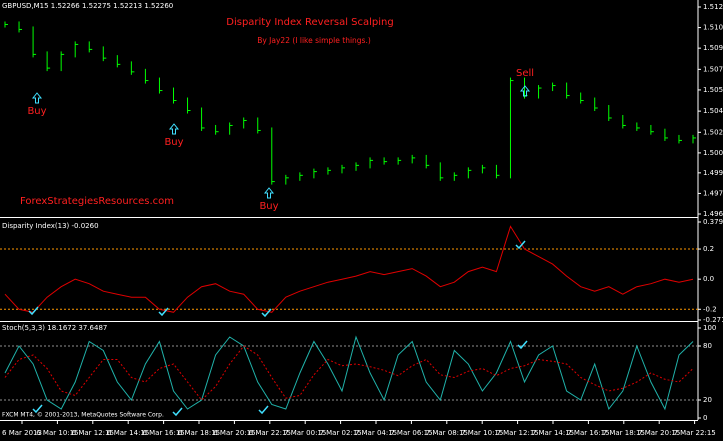 Image resolution: width=723 pixels, height=441 pixels. What do you see at coordinates (713, 28) in the screenshot?
I see `y-tick-label: 1.51095` at bounding box center [713, 28].